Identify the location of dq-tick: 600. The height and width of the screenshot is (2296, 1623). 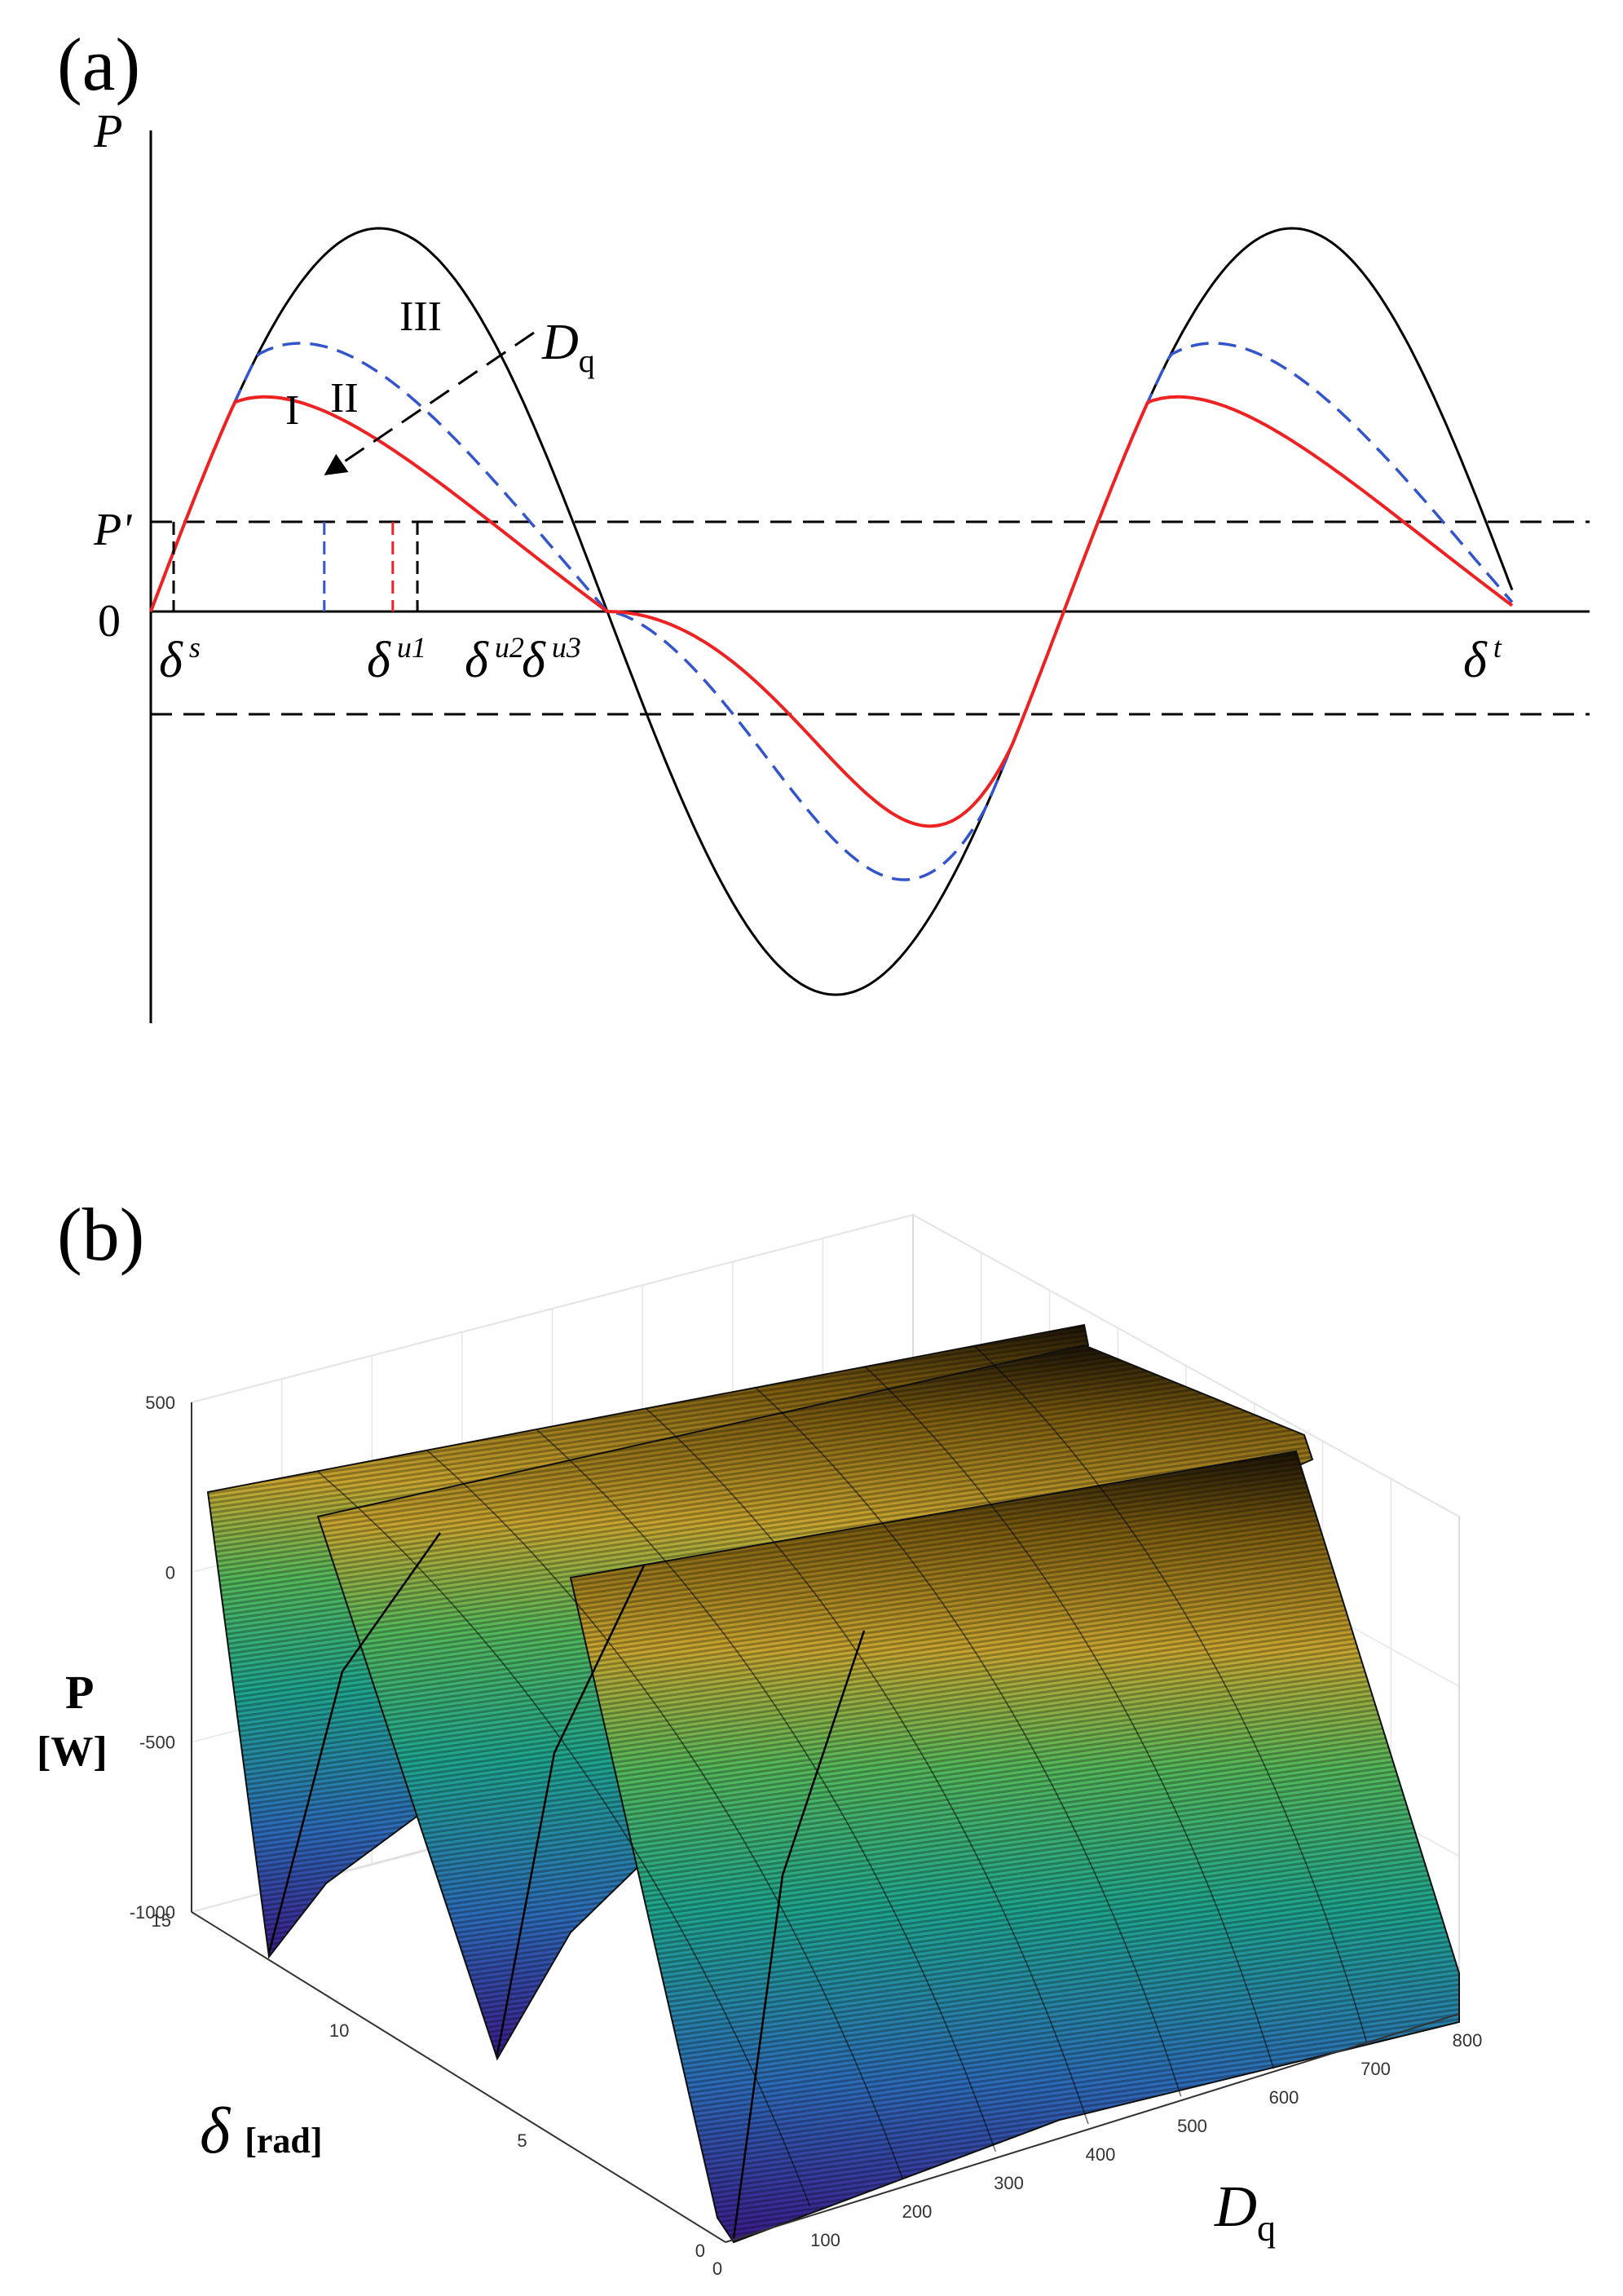
(1284, 2097).